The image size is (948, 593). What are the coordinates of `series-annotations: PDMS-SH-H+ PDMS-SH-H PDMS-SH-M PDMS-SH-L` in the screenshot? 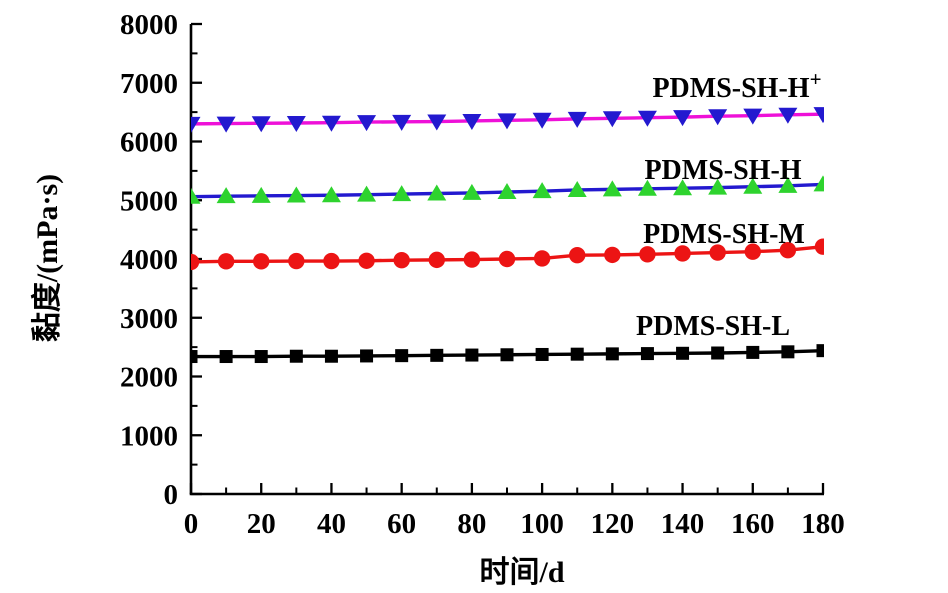 It's located at (729, 204).